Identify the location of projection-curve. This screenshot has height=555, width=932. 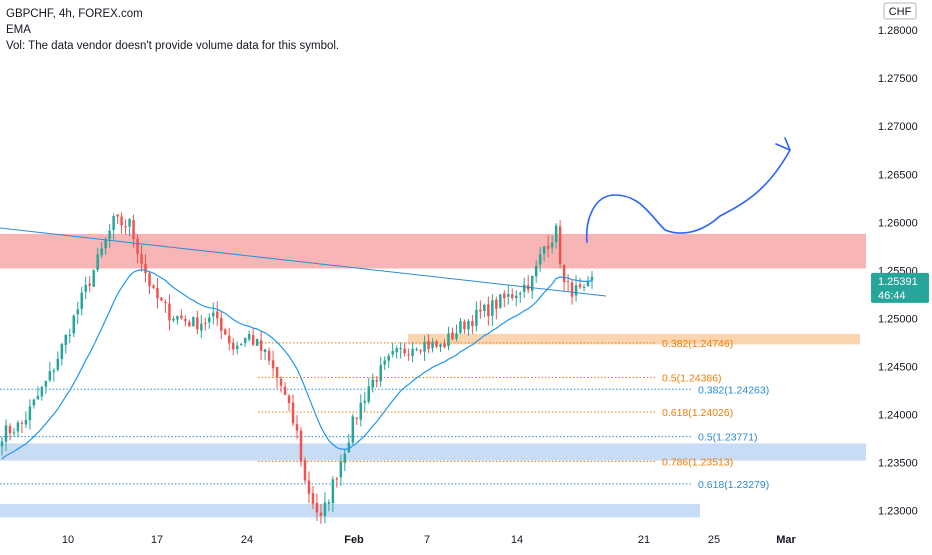
(688, 196).